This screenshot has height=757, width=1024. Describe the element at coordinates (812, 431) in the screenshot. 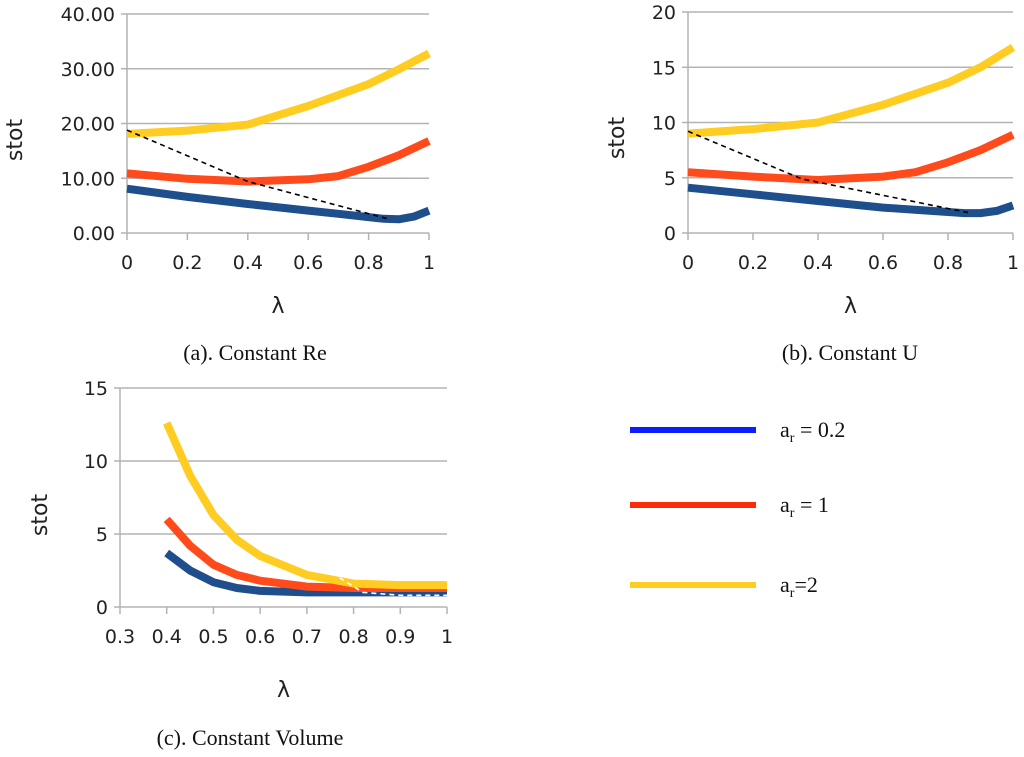

I see `legend-label-ar-0-2: ar = 0.2` at that location.